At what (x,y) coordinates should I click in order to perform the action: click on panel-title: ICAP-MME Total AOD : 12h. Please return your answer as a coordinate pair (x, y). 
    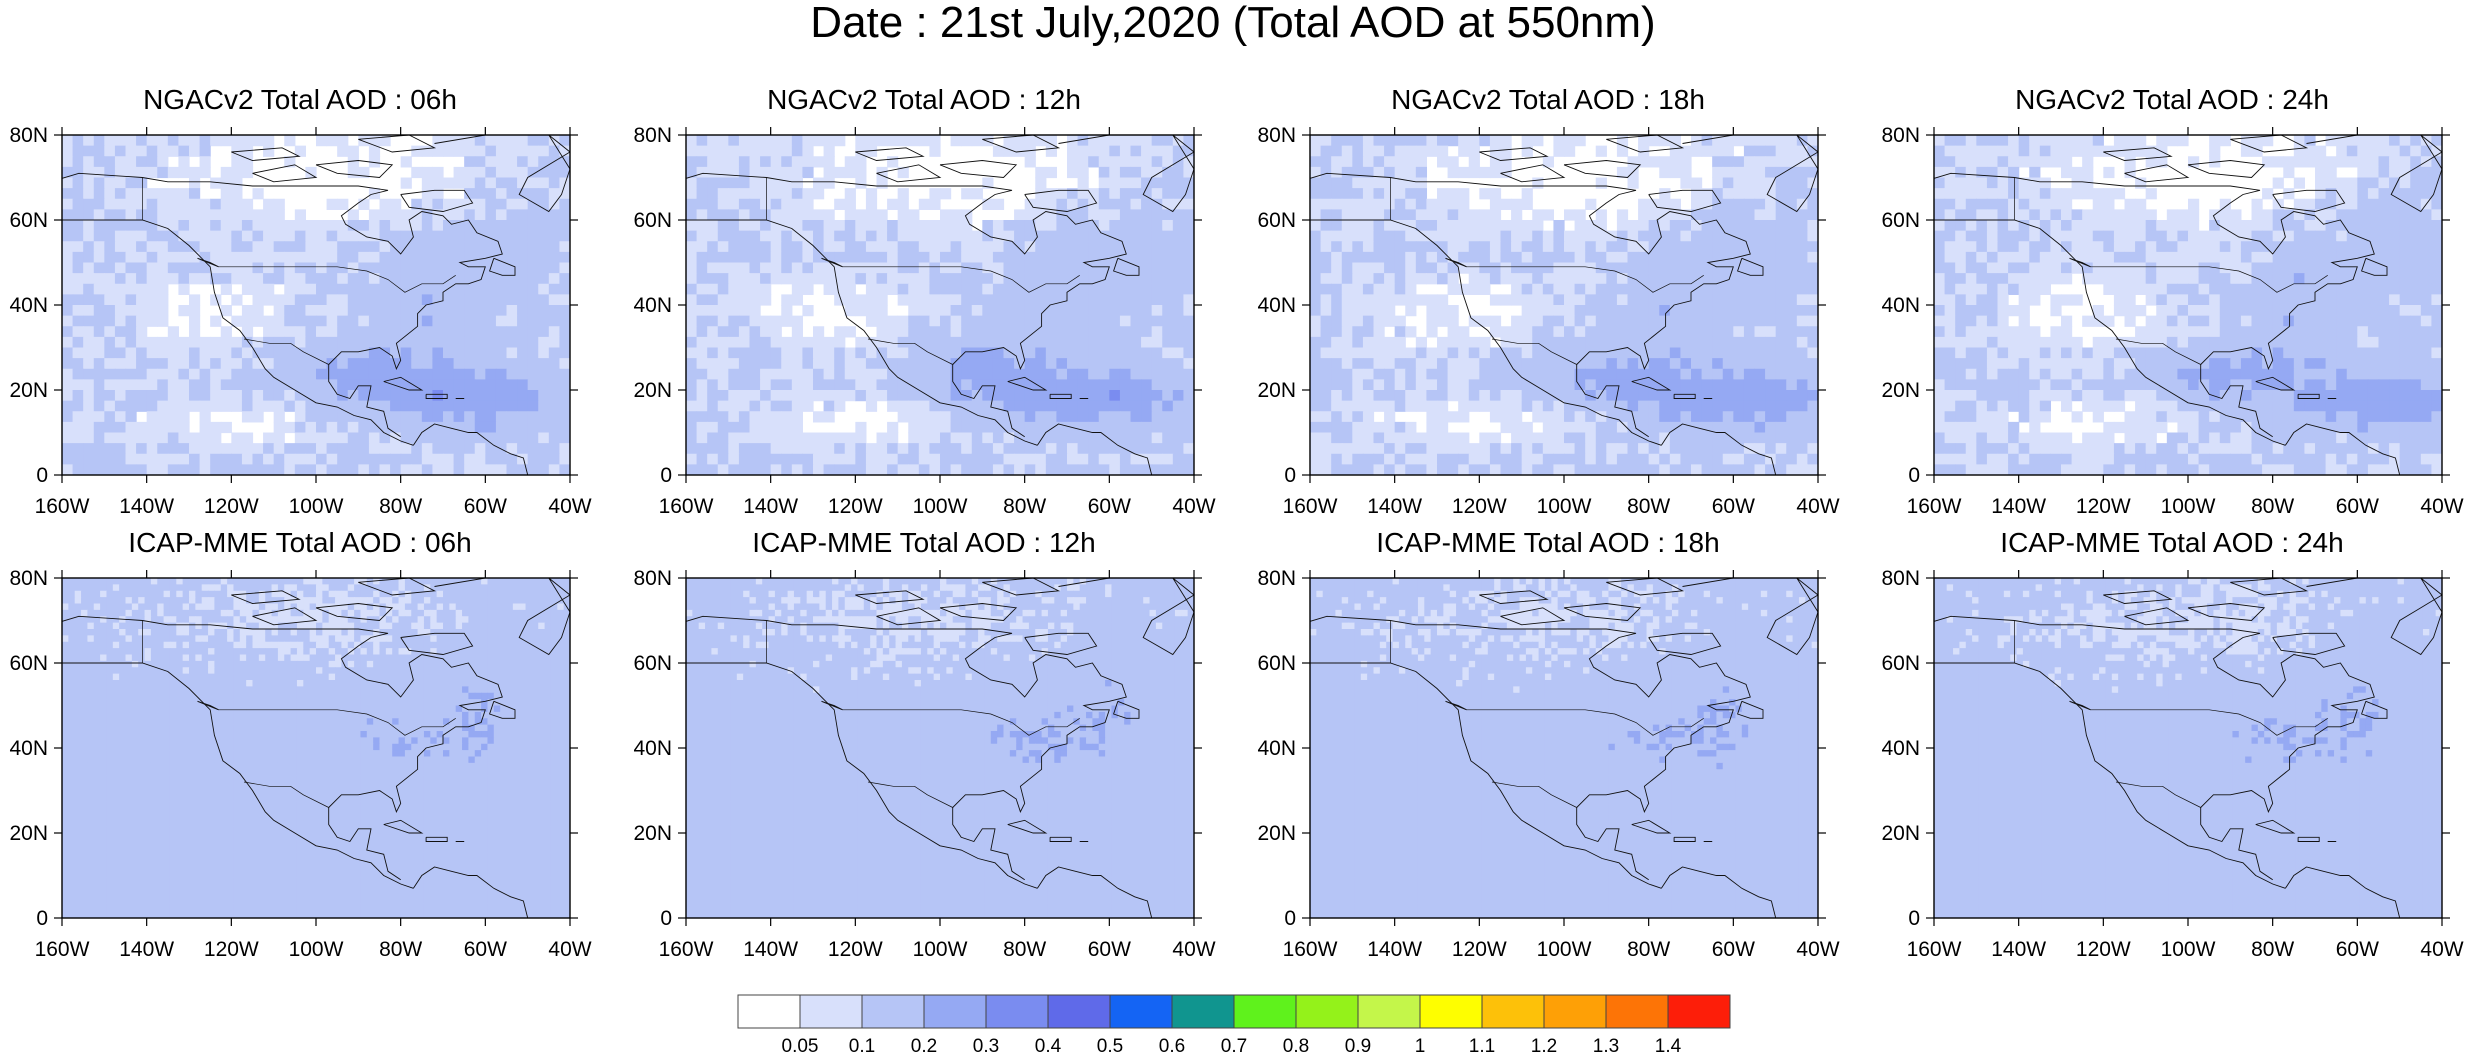
    Looking at the image, I should click on (924, 543).